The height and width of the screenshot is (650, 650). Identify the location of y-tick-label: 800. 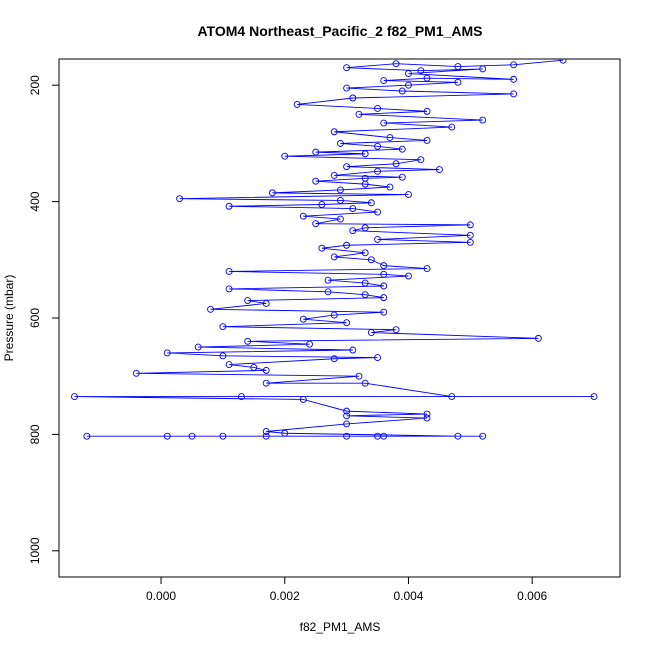
(35, 434).